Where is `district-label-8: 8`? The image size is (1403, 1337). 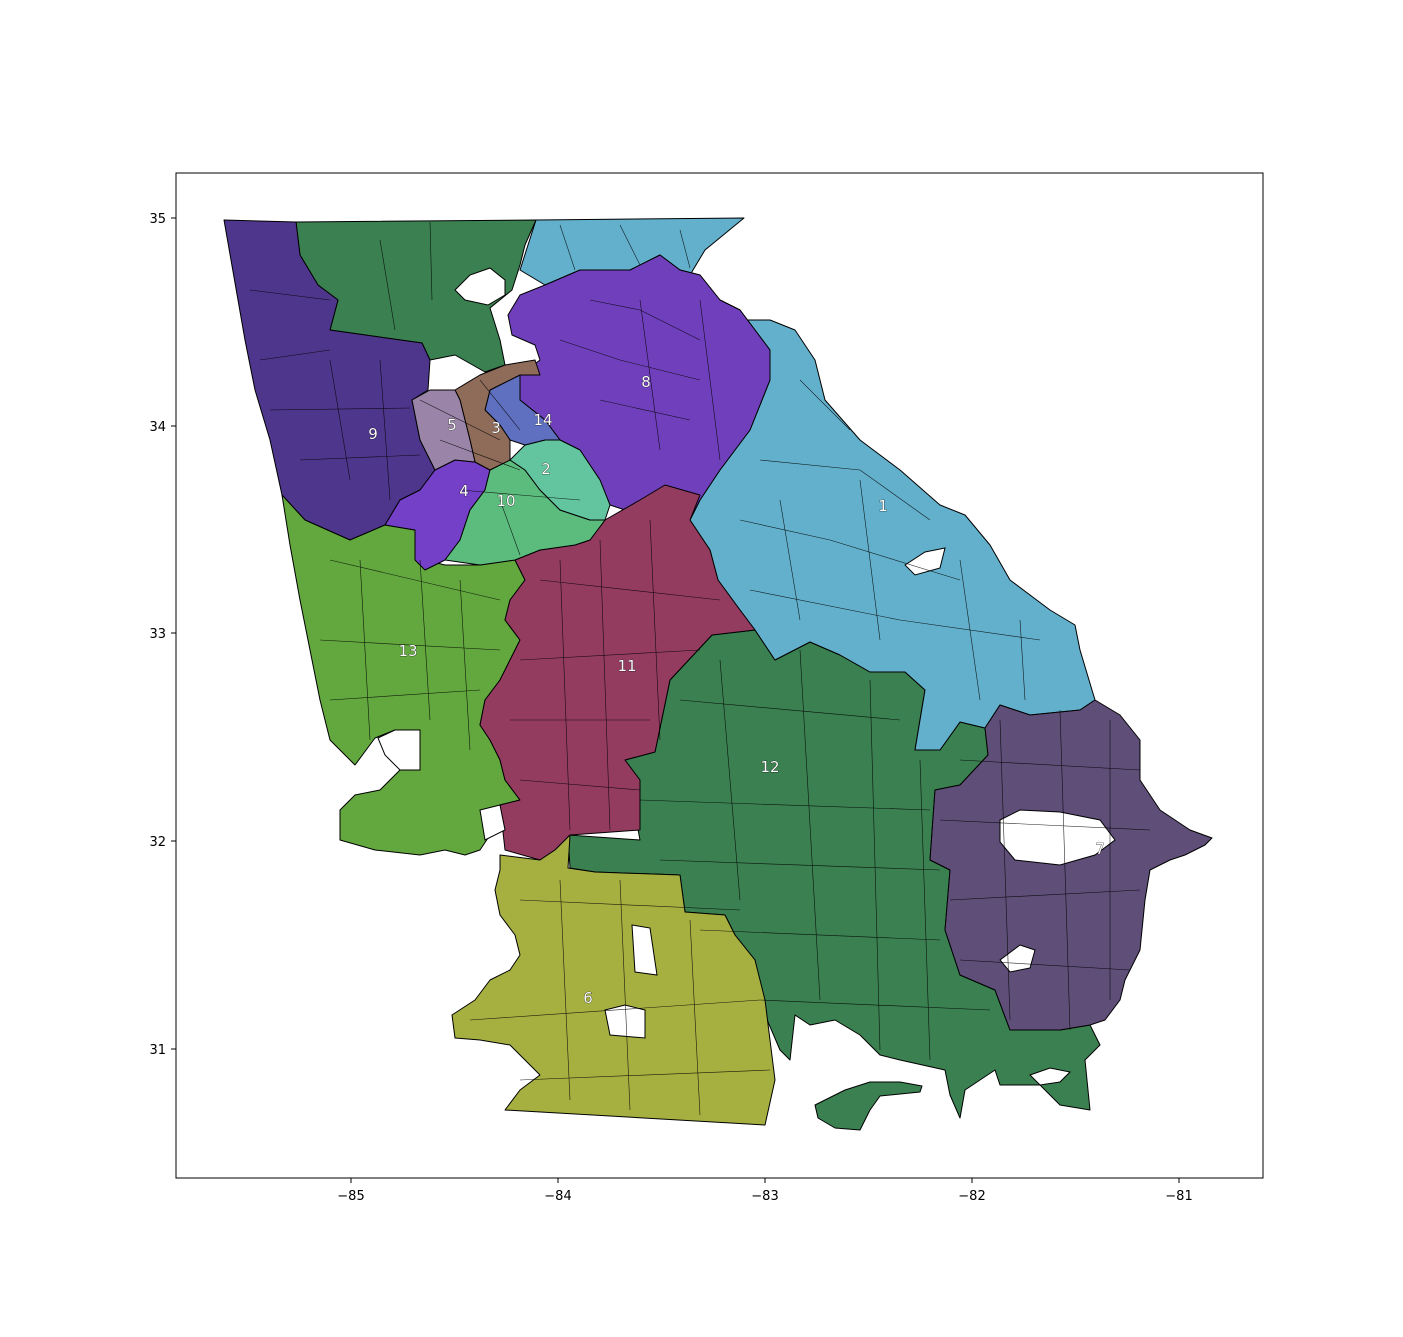
district-label-8: 8 is located at coordinates (646, 382).